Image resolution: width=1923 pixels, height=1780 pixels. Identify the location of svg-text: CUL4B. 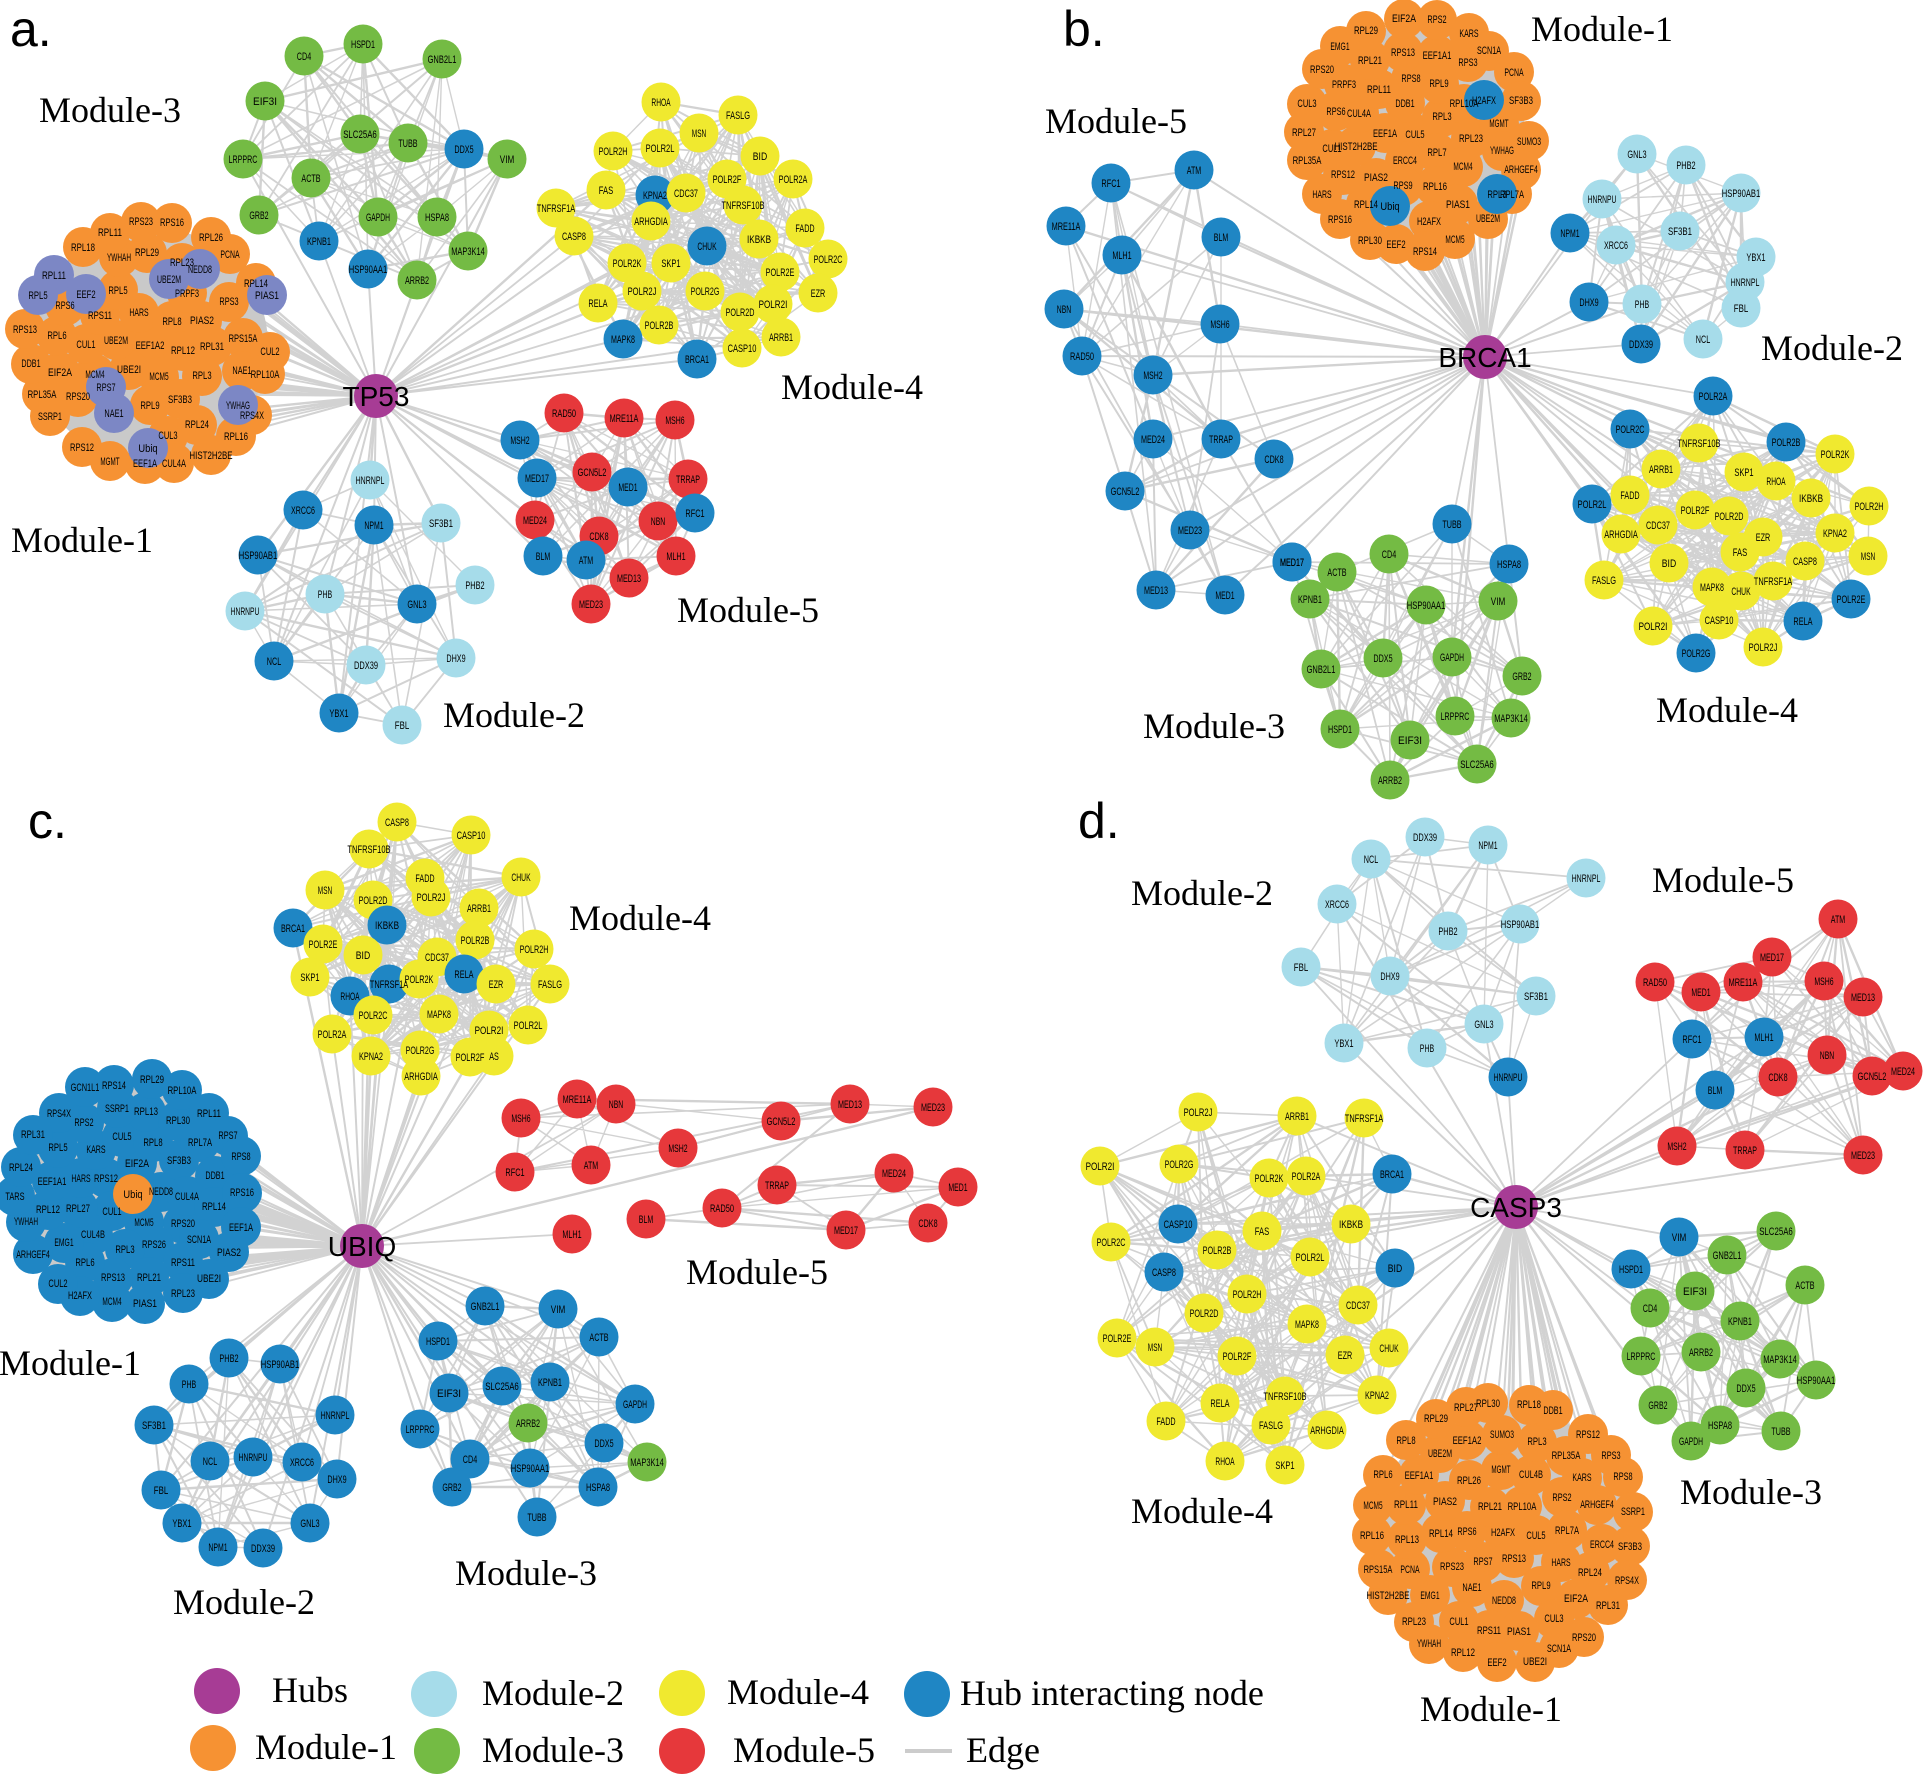
(1531, 1475).